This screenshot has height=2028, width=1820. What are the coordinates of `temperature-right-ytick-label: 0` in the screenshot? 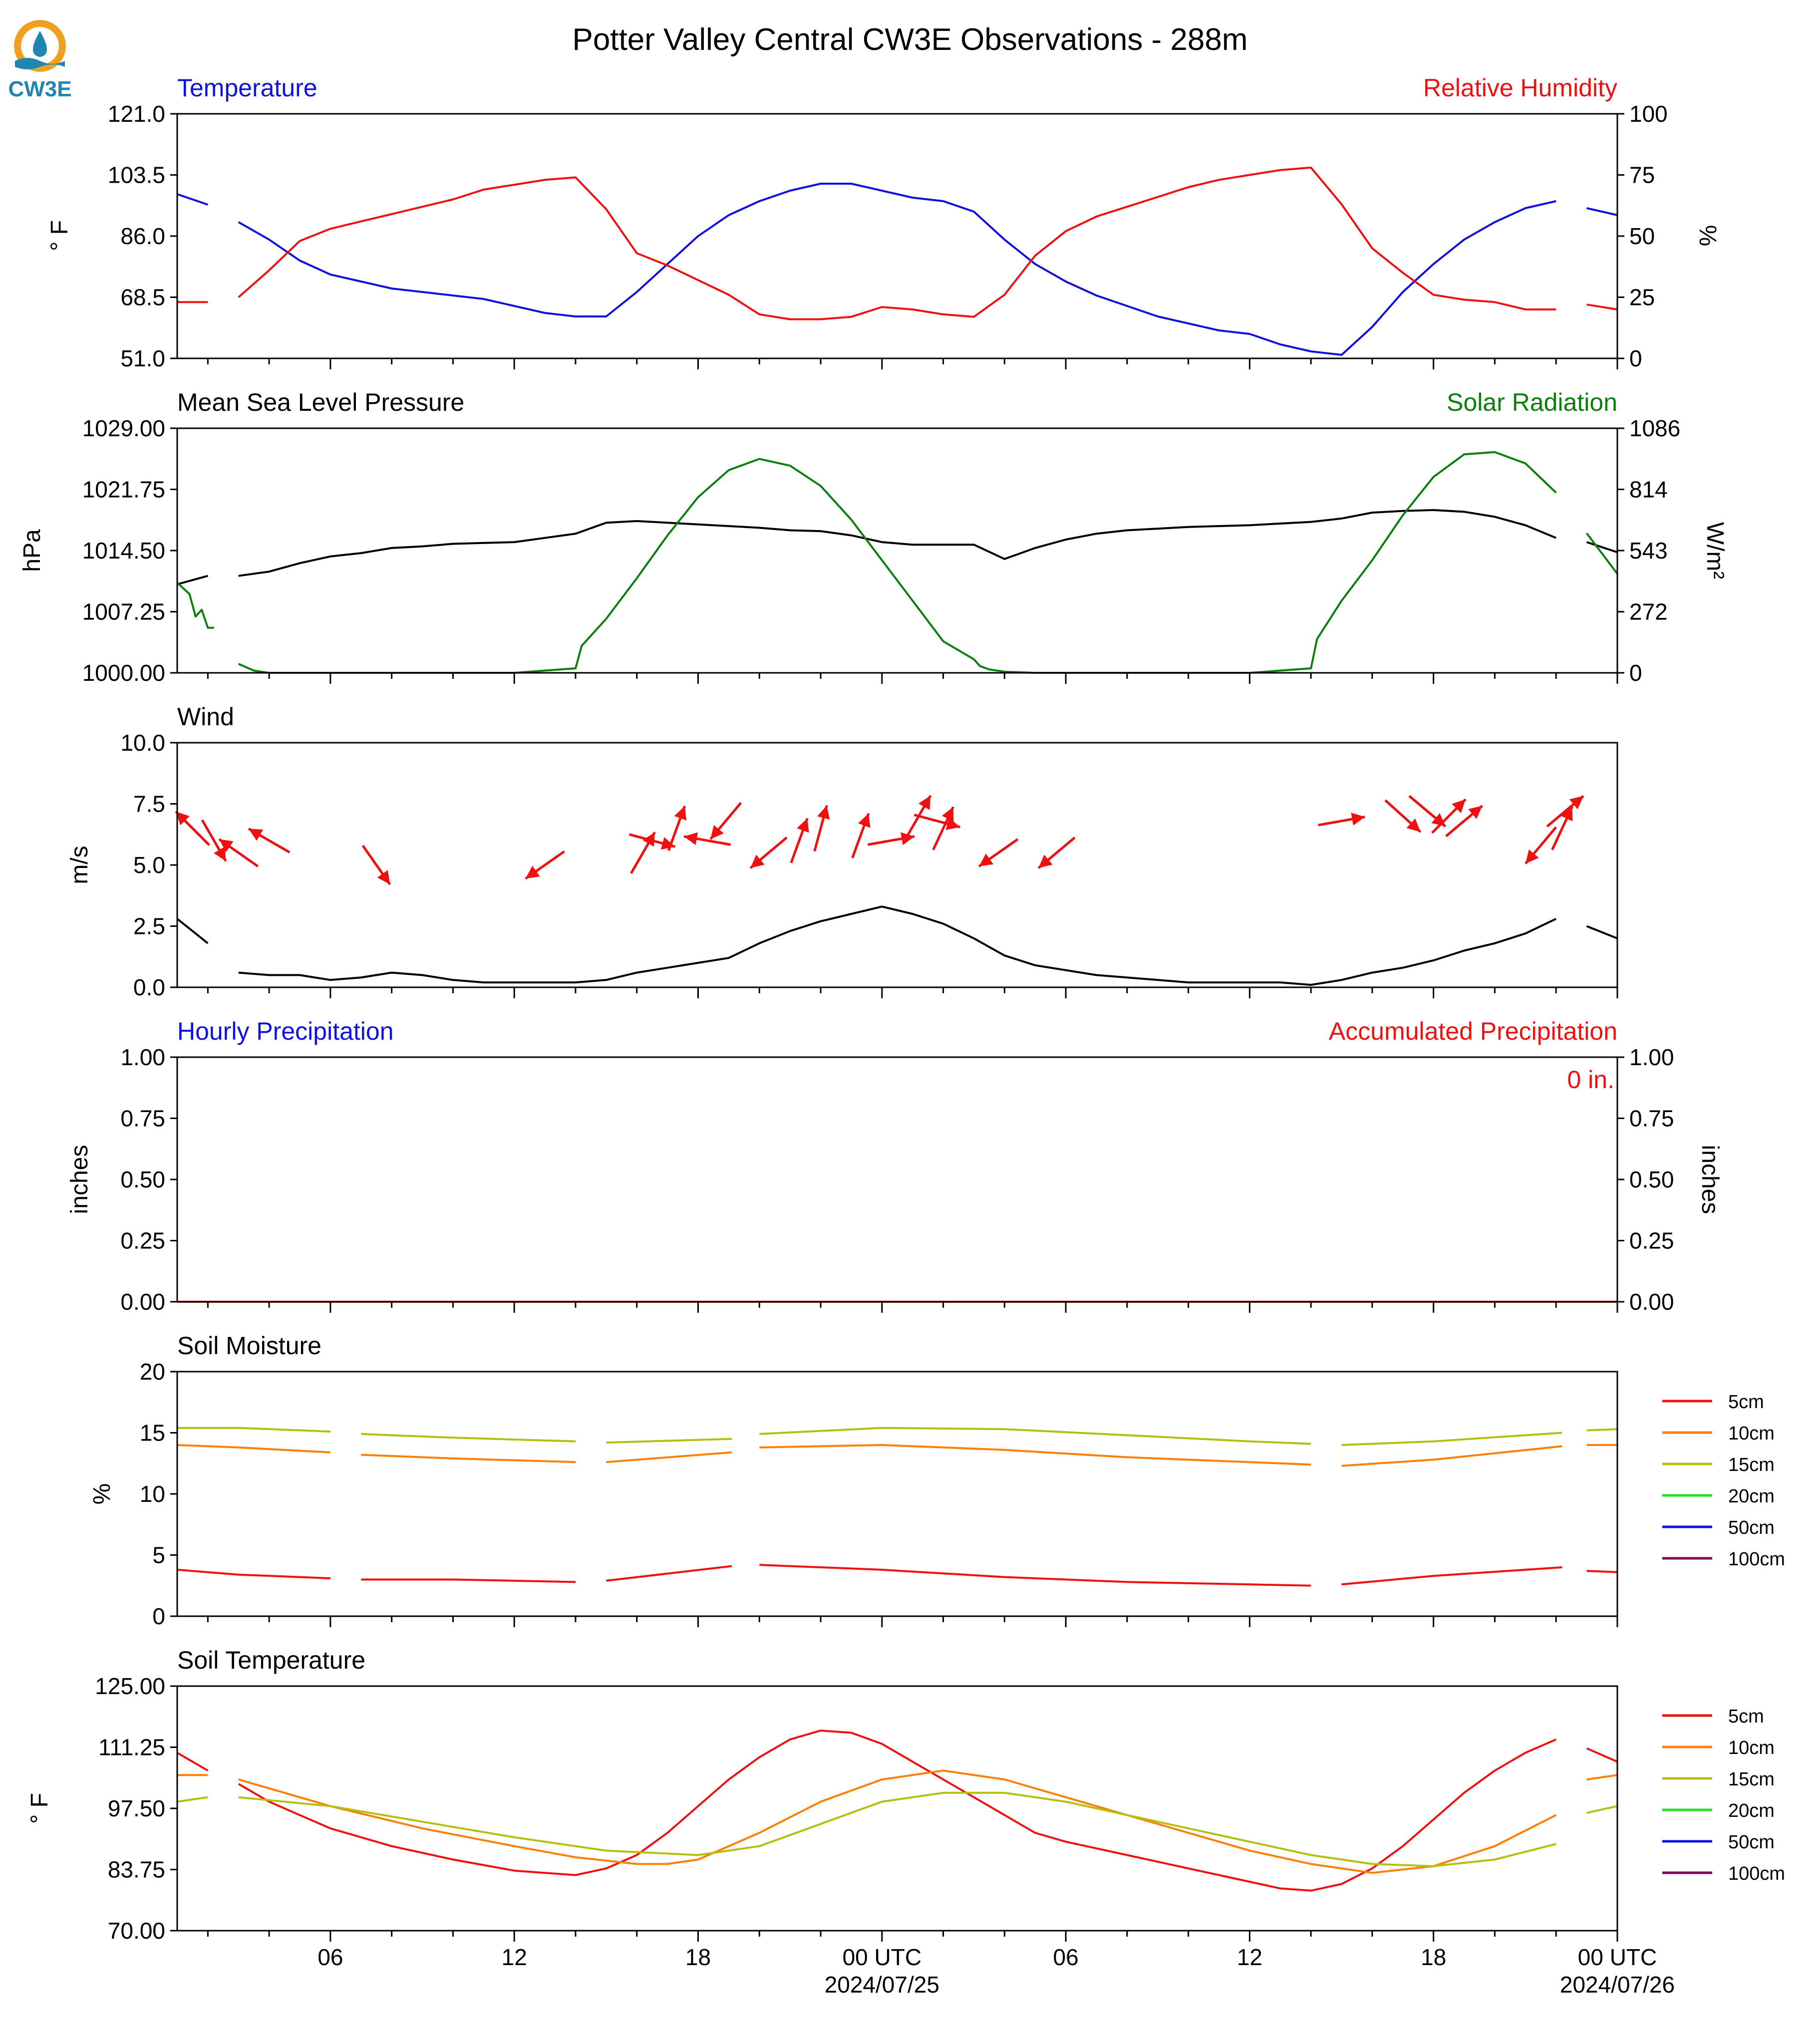 It's located at (1635, 358).